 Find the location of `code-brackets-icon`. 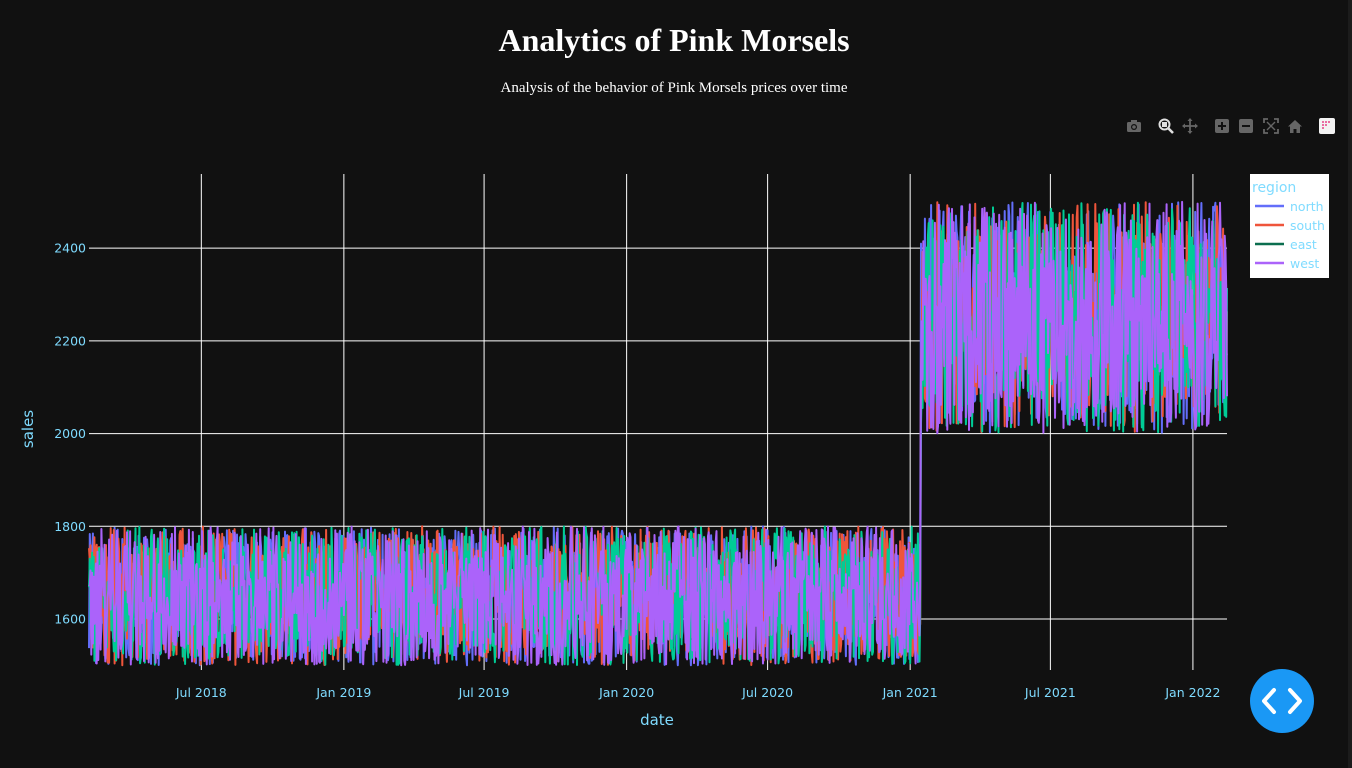

code-brackets-icon is located at coordinates (1282, 701).